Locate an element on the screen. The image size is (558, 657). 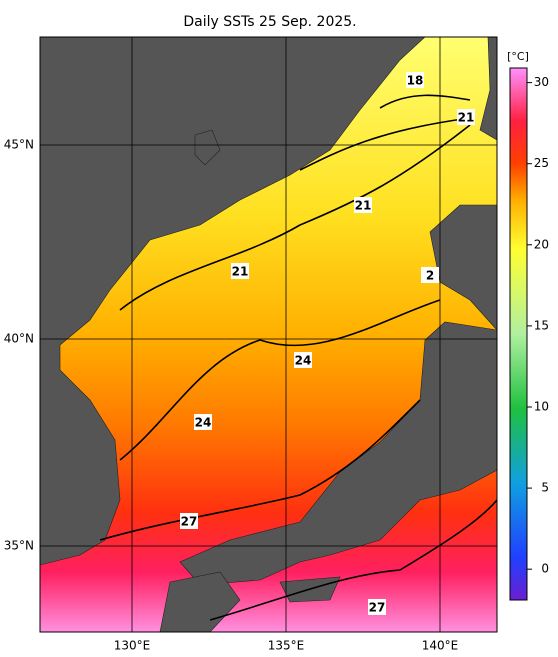
contour-label: 2 is located at coordinates (430, 276).